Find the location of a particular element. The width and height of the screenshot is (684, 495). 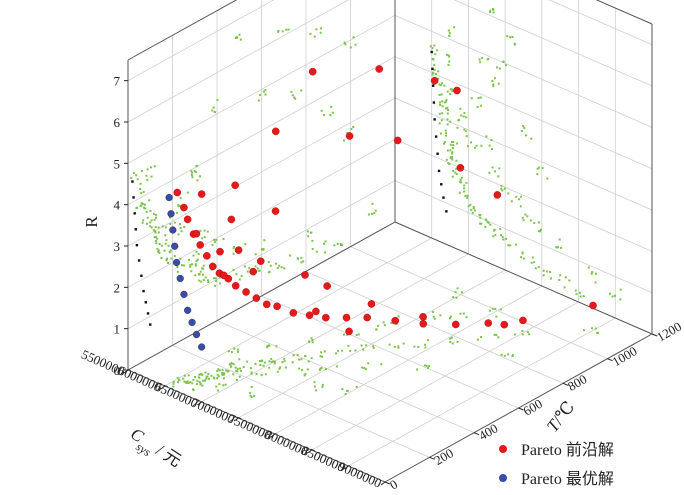

x-tick is located at coordinates (273, 435).